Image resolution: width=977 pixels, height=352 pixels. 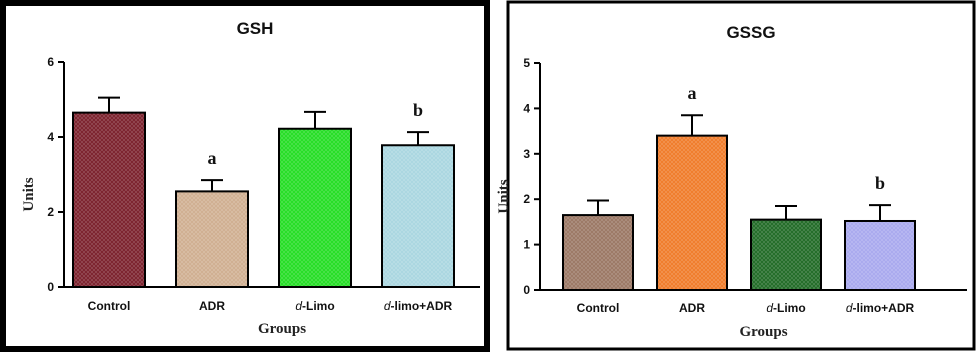 I want to click on y-tick-label: 5, so click(x=526, y=63).